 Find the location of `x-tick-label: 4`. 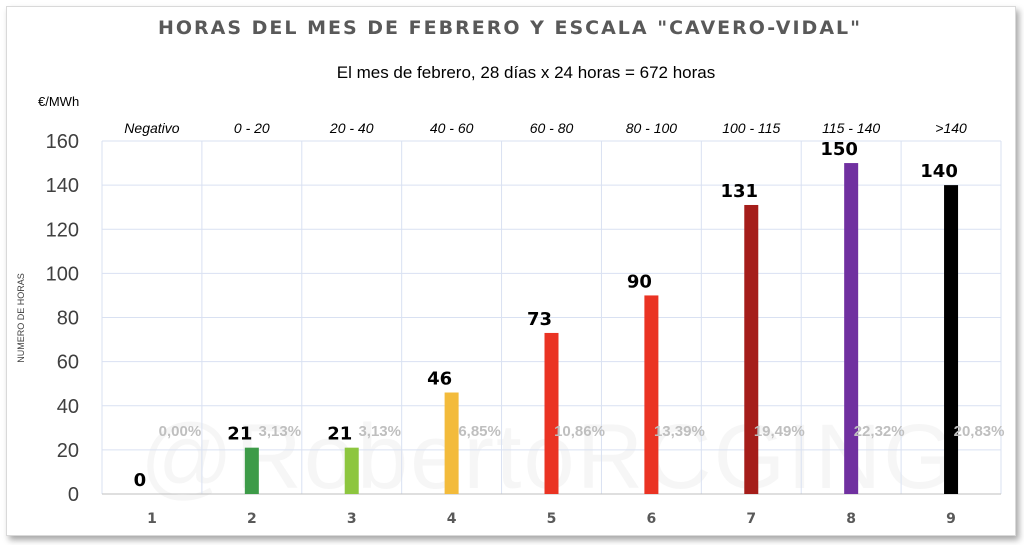

x-tick-label: 4 is located at coordinates (452, 519).